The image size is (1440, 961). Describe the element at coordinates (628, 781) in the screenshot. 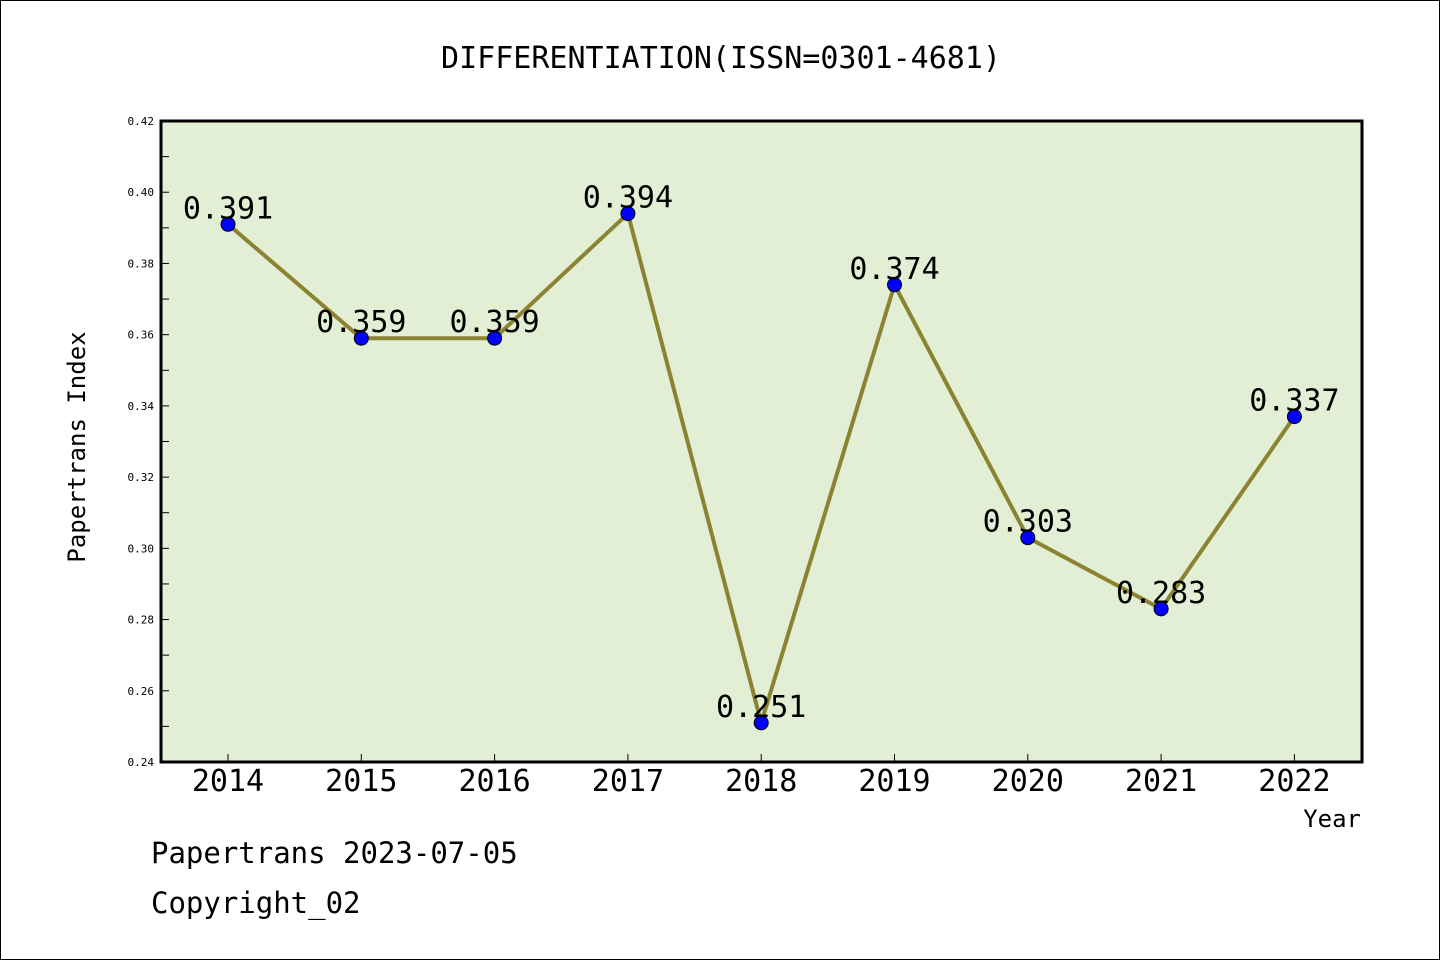

I see `x-tick-label: 2017` at that location.